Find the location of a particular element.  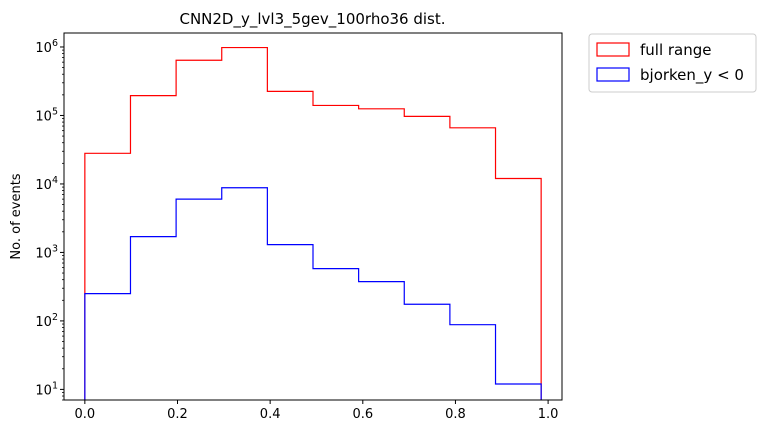

x-tick-label: 0.6 is located at coordinates (362, 414).